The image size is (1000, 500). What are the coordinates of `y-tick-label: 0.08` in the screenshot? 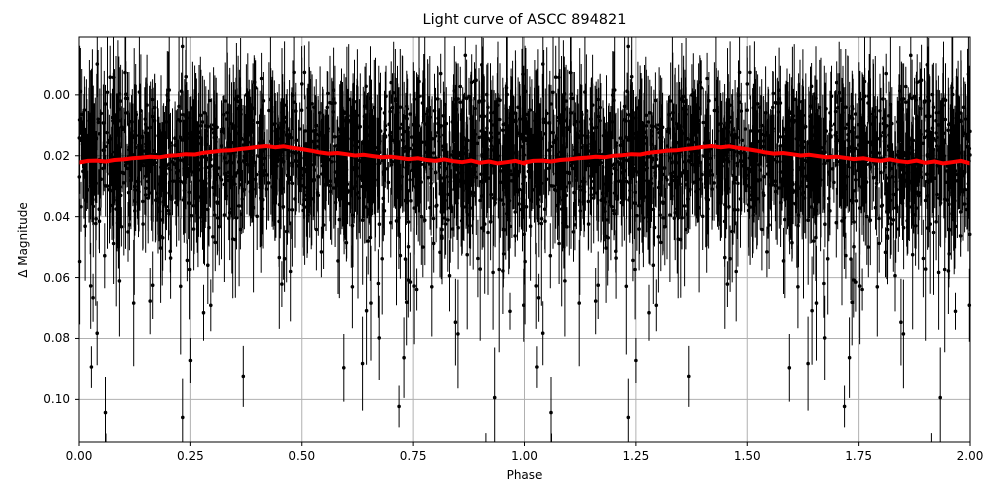 It's located at (56, 338).